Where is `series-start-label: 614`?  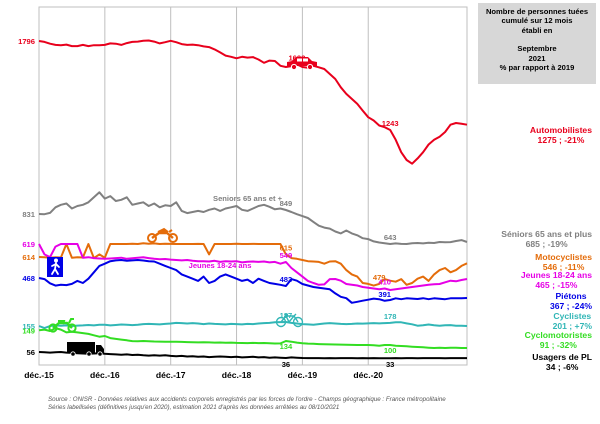
series-start-label: 614 is located at coordinates (28, 257).